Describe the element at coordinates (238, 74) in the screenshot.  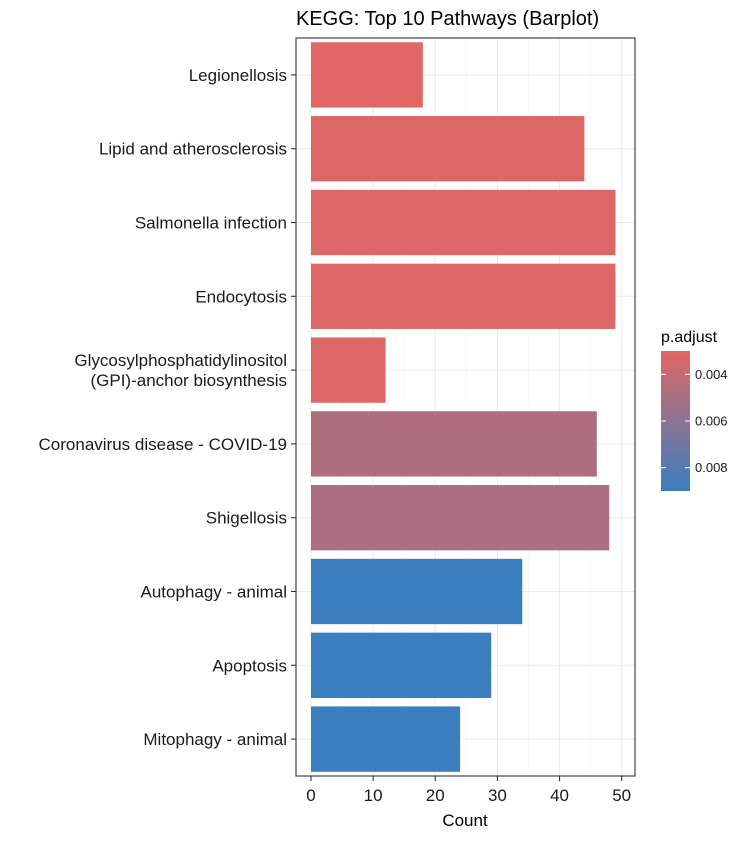
I see `y-tick-label: Legionellosis` at that location.